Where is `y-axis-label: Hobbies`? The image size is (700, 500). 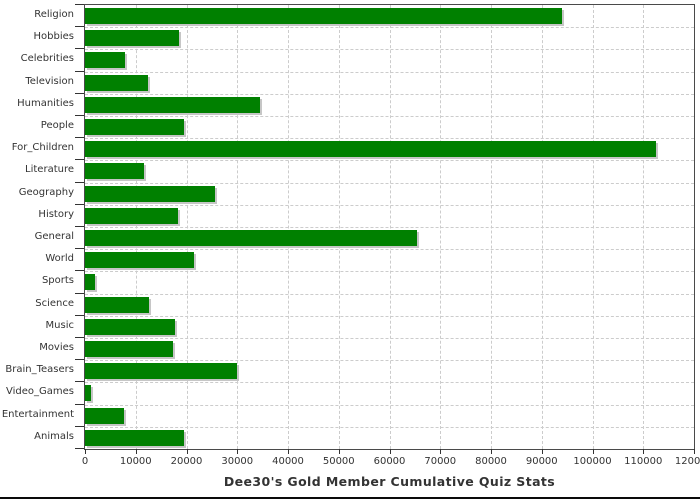
y-axis-label: Hobbies is located at coordinates (53, 37).